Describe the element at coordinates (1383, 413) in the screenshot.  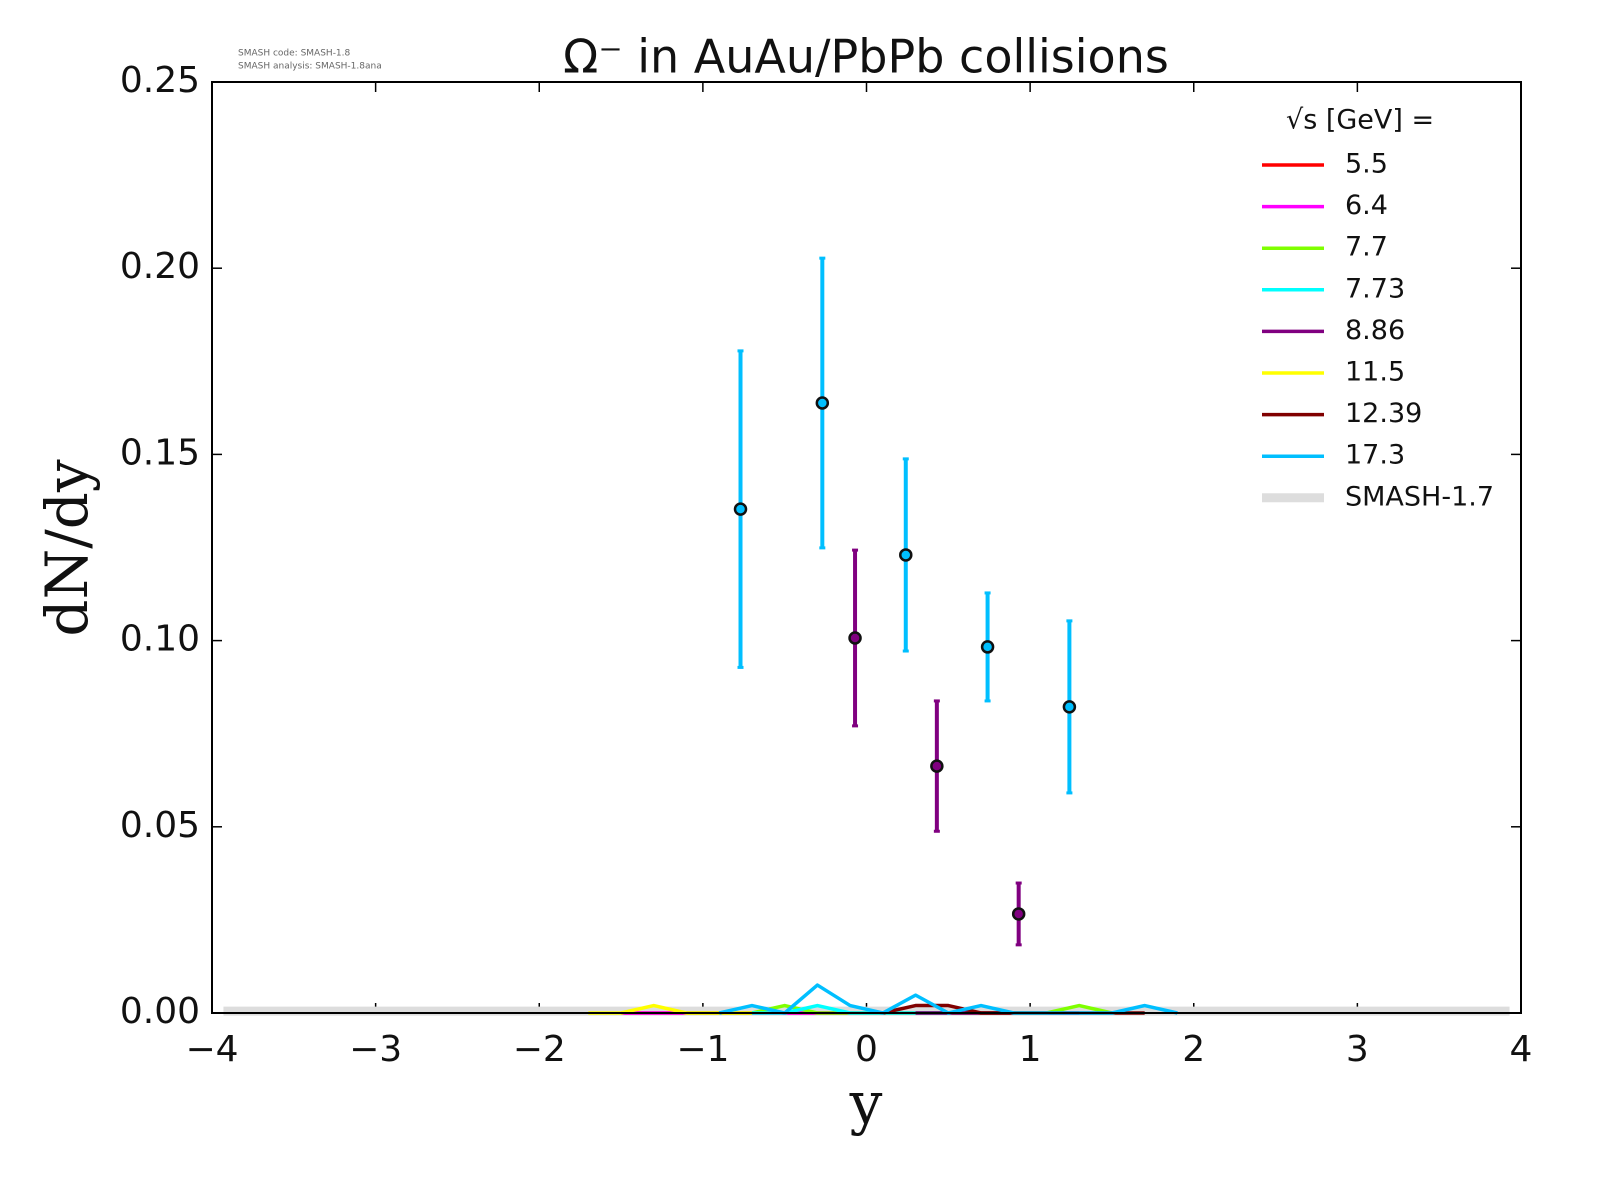
I see `legend-label: 12.39` at that location.